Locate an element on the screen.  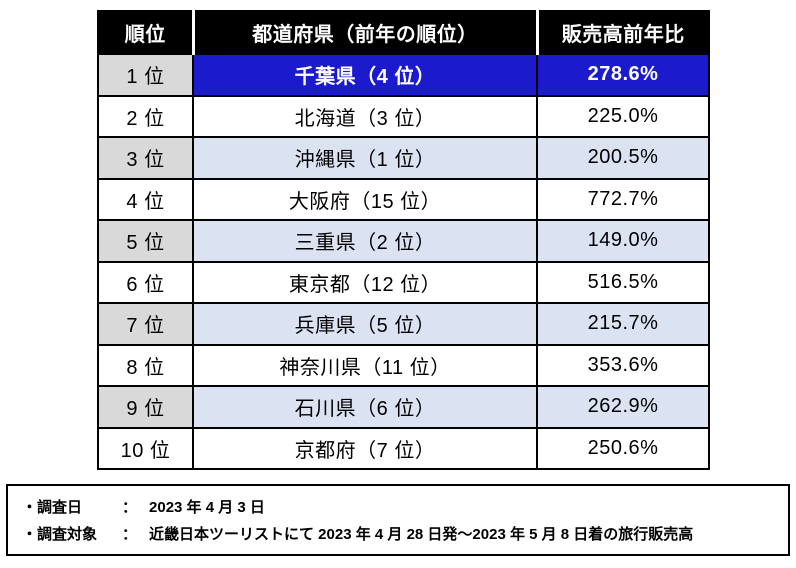
rank-cell: 6 位 is located at coordinates (145, 282).